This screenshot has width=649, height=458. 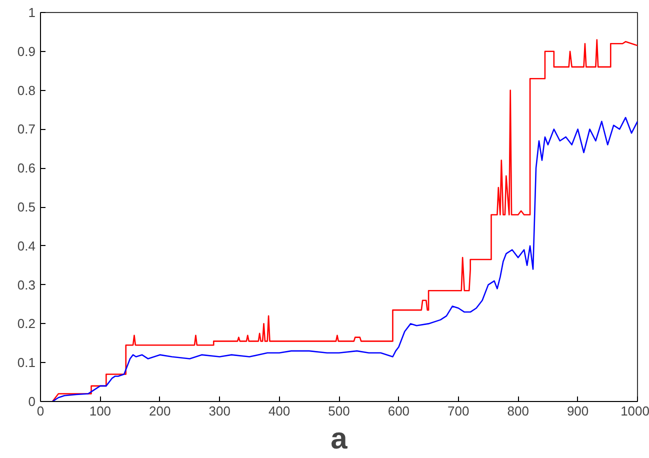 What do you see at coordinates (32, 12) in the screenshot?
I see `y-tick-label: 1` at bounding box center [32, 12].